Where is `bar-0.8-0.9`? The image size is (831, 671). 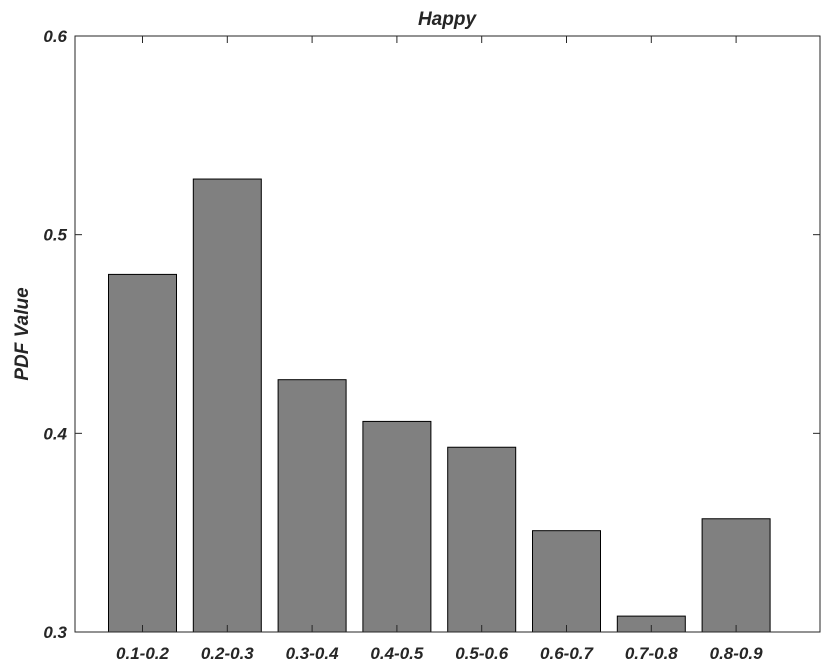 bar-0.8-0.9 is located at coordinates (736, 575).